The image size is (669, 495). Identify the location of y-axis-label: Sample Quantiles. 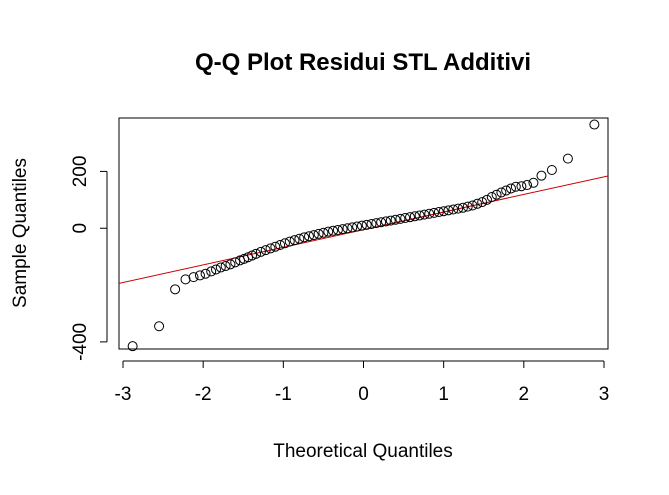
(20, 233).